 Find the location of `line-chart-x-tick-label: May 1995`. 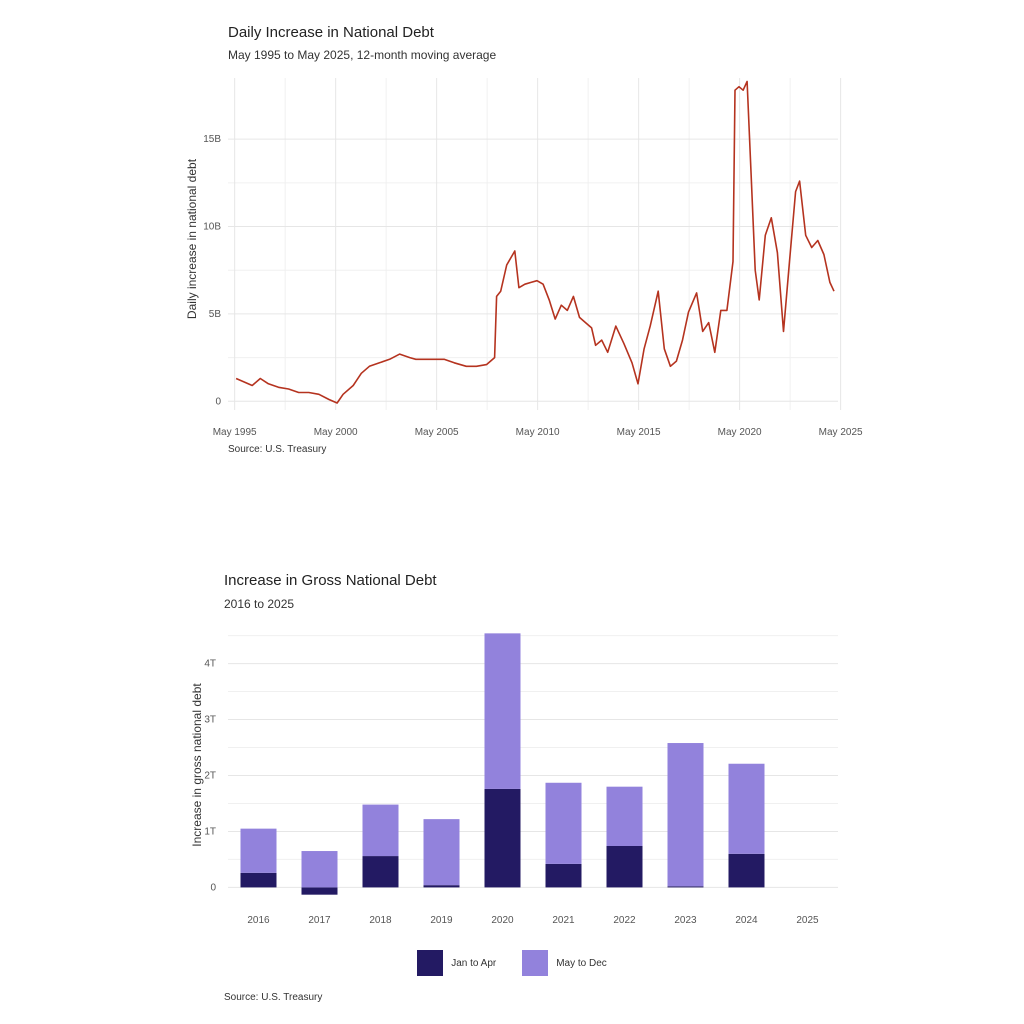

line-chart-x-tick-label: May 1995 is located at coordinates (235, 432).